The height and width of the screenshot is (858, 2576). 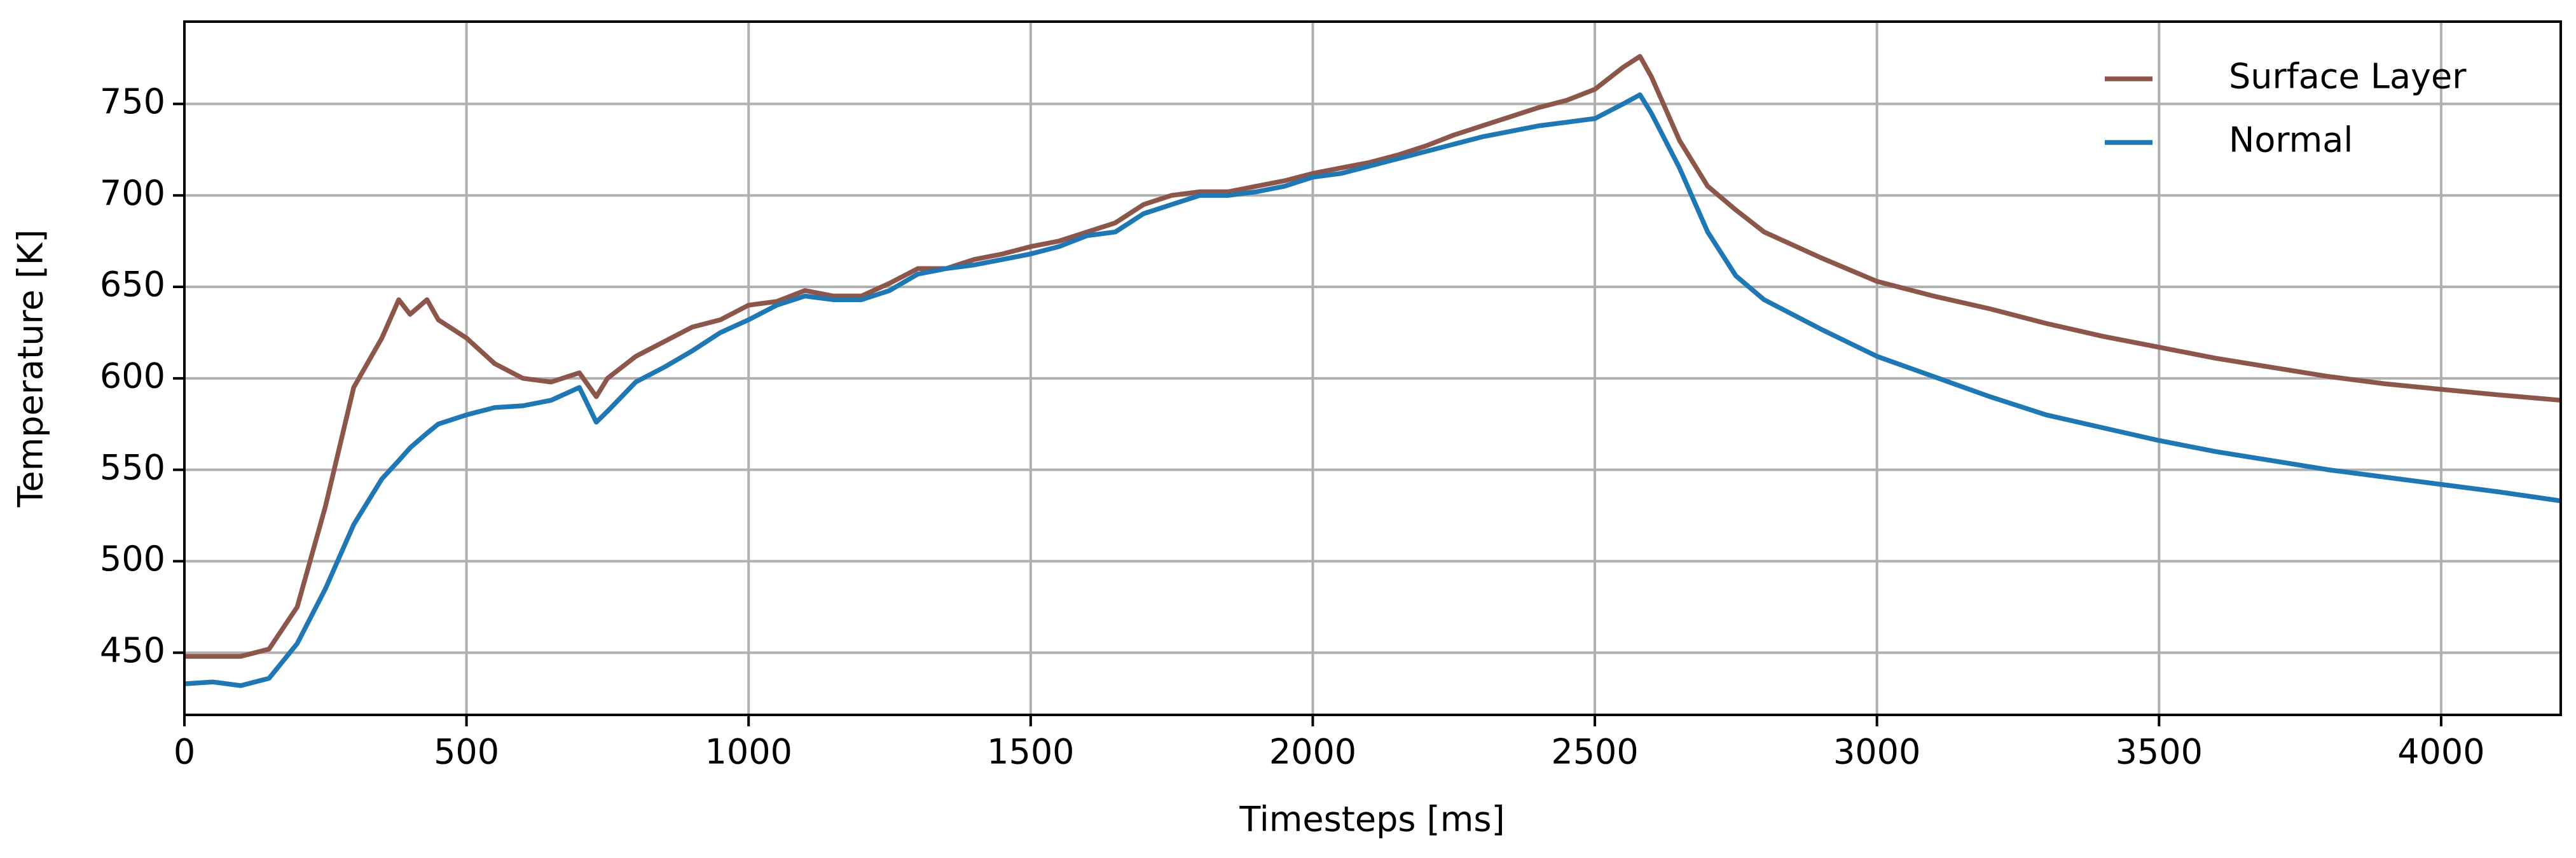 I want to click on x-tick-label: 1500, so click(x=1030, y=752).